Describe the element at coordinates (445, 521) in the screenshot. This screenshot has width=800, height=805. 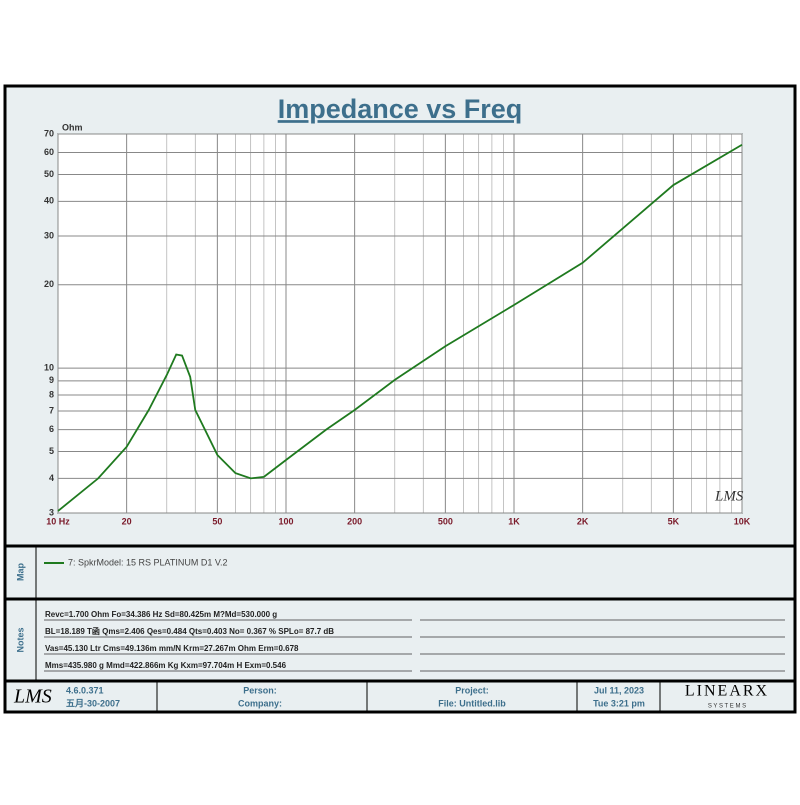
I see `x-tick-label: 500` at that location.